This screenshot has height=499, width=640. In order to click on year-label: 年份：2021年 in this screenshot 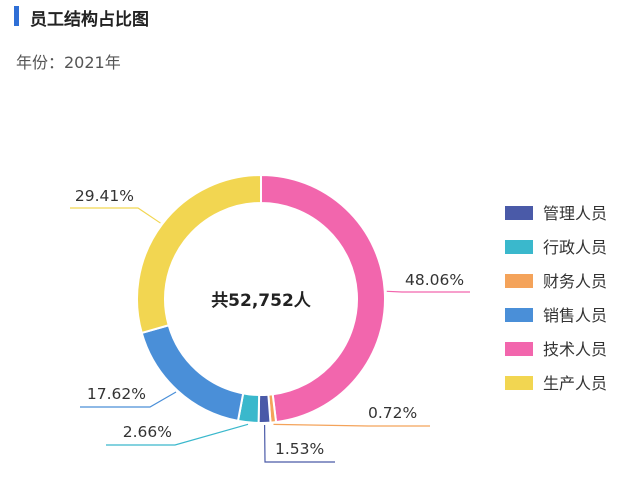, I will do `click(68, 62)`.